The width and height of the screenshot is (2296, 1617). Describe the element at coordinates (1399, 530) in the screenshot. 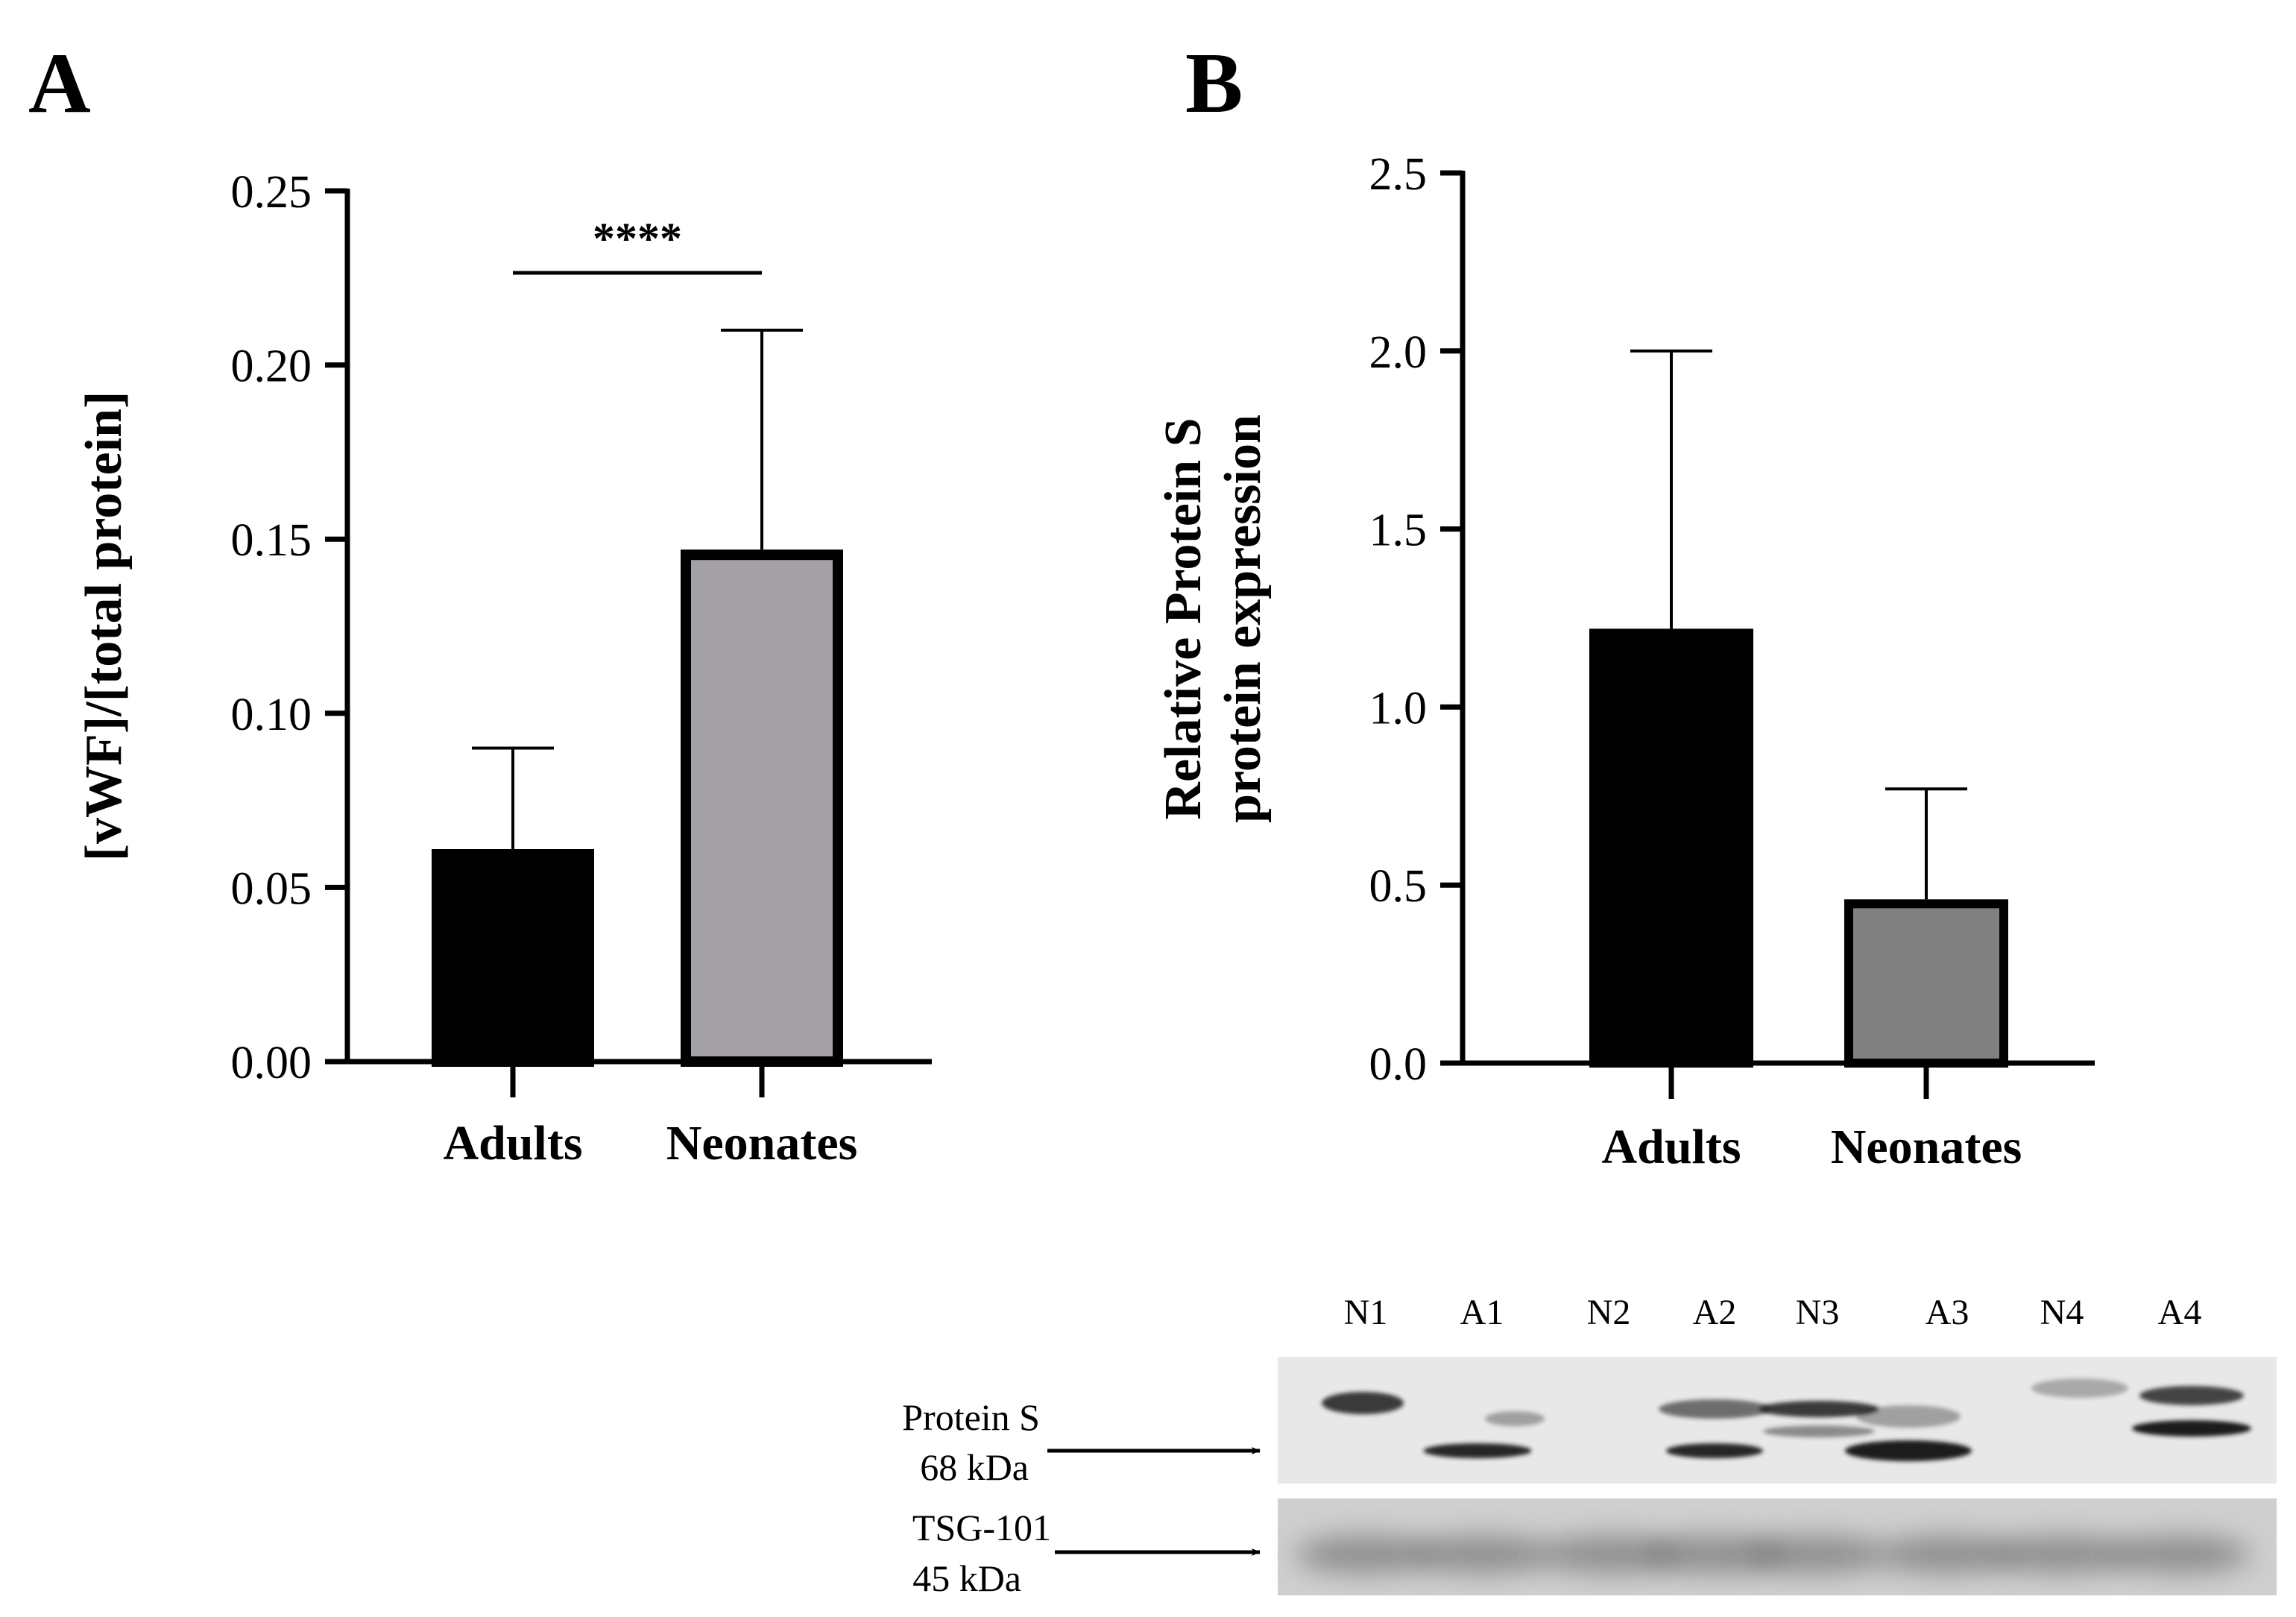

I see `chart-b-y-tick-label: 1.5` at that location.